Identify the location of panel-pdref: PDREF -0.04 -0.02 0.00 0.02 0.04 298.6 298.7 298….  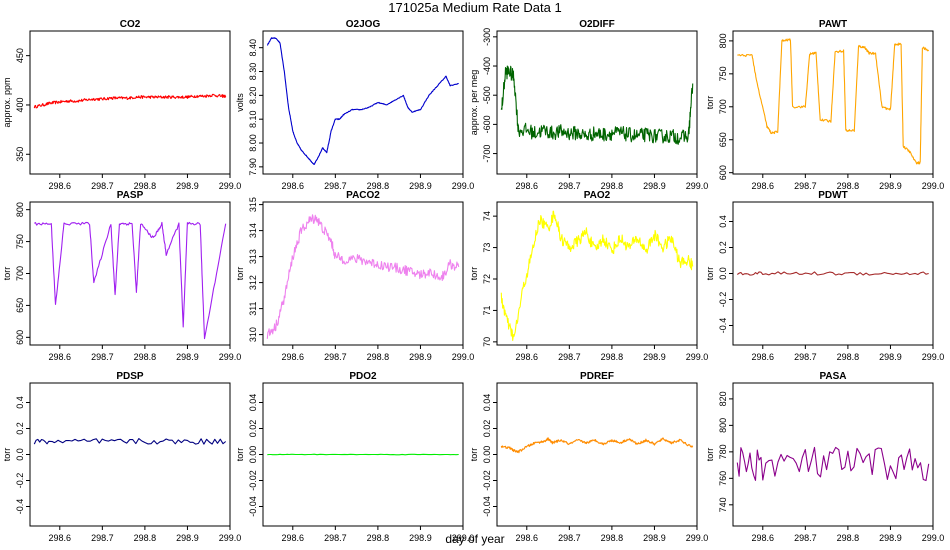
(588, 457).